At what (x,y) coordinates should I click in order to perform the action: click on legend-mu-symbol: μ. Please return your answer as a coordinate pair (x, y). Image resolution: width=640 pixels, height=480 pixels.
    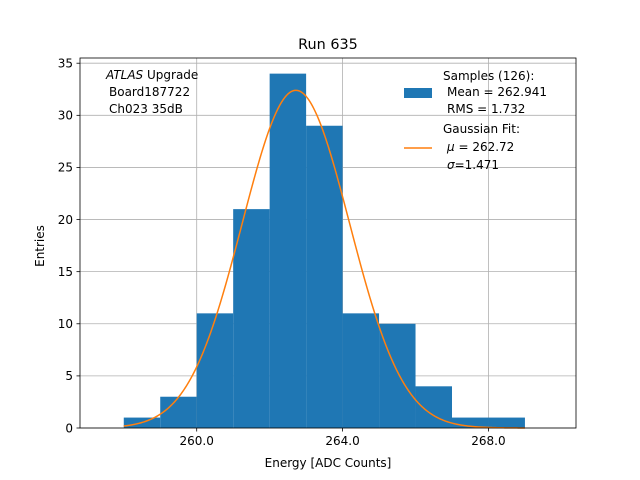
    Looking at the image, I should click on (450, 147).